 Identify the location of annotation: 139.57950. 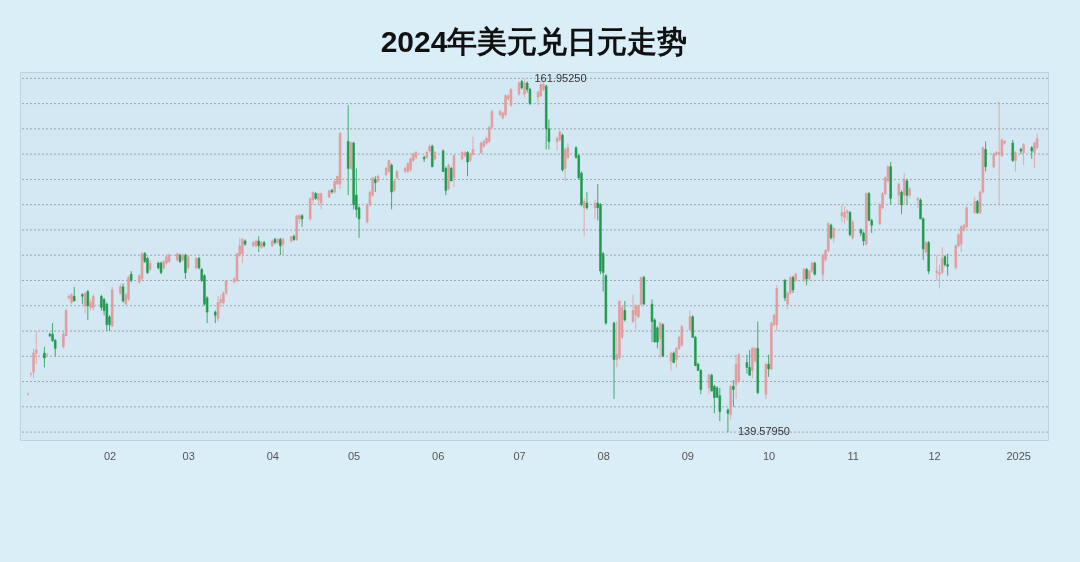
(763, 431).